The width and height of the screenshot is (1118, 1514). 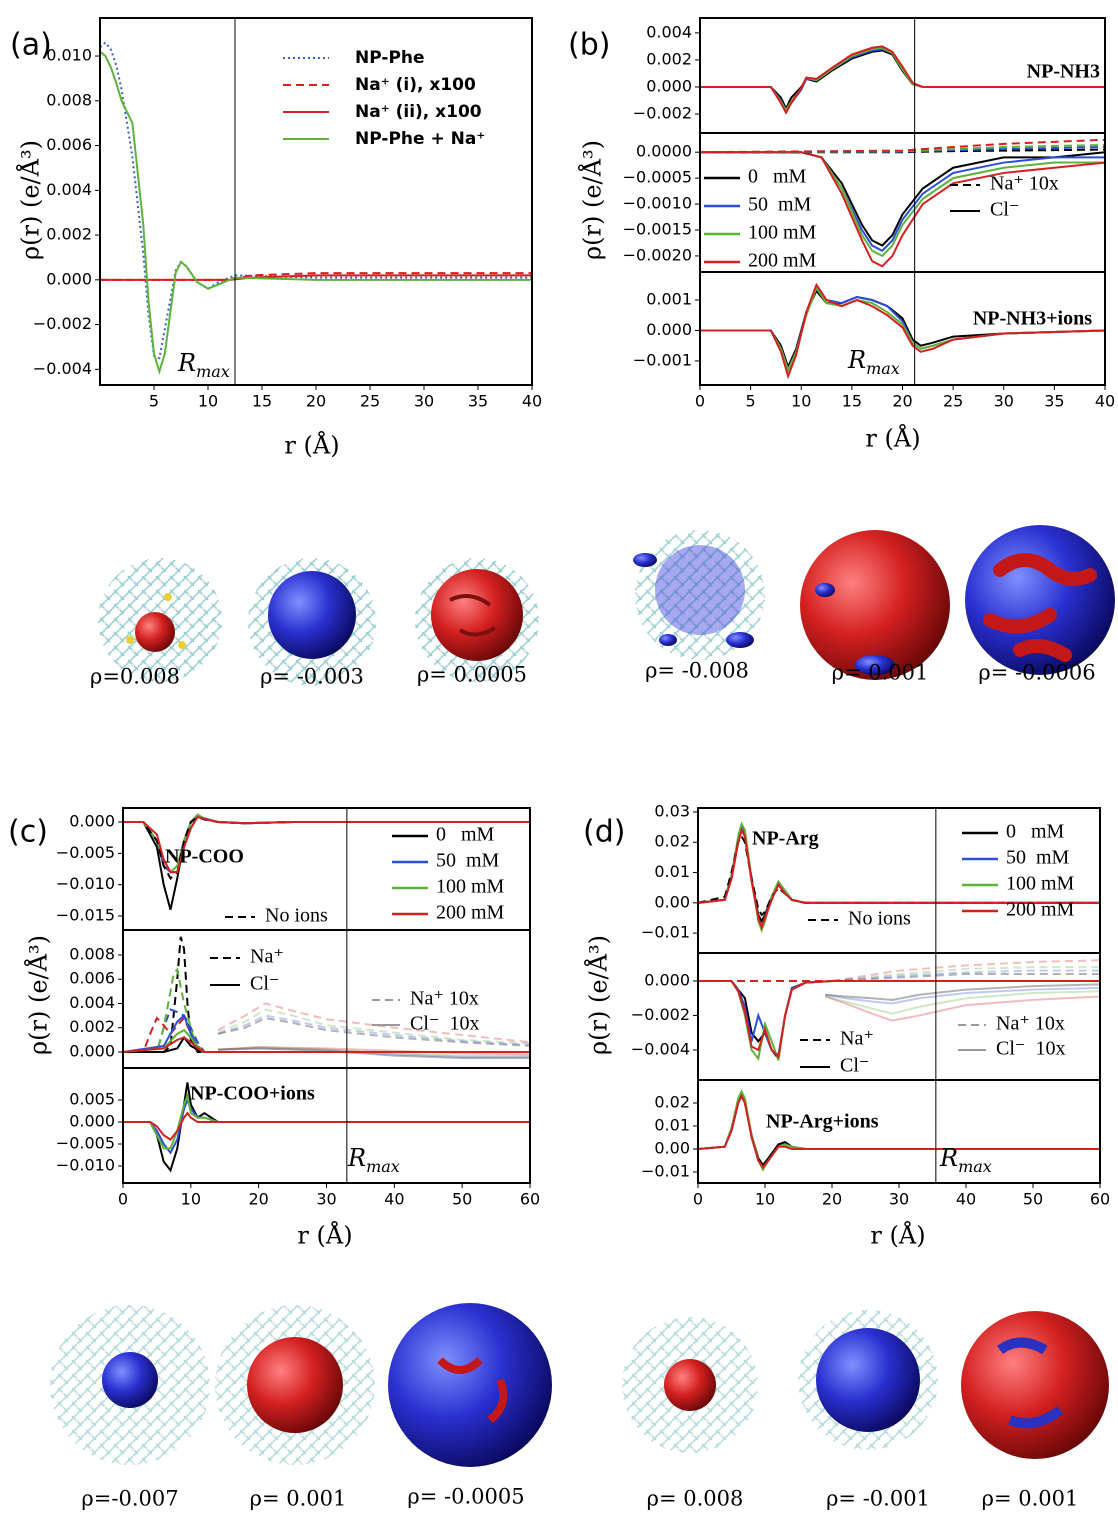 What do you see at coordinates (832, 1199) in the screenshot?
I see `x-tick-label: 20` at bounding box center [832, 1199].